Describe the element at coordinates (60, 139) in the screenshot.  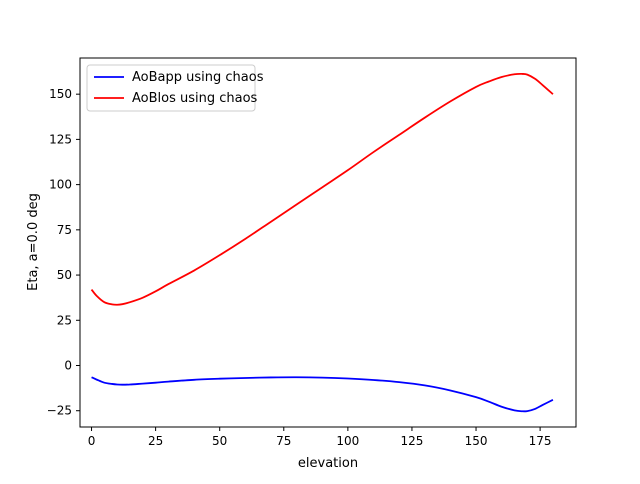
I see `y-tick-label: 125` at that location.